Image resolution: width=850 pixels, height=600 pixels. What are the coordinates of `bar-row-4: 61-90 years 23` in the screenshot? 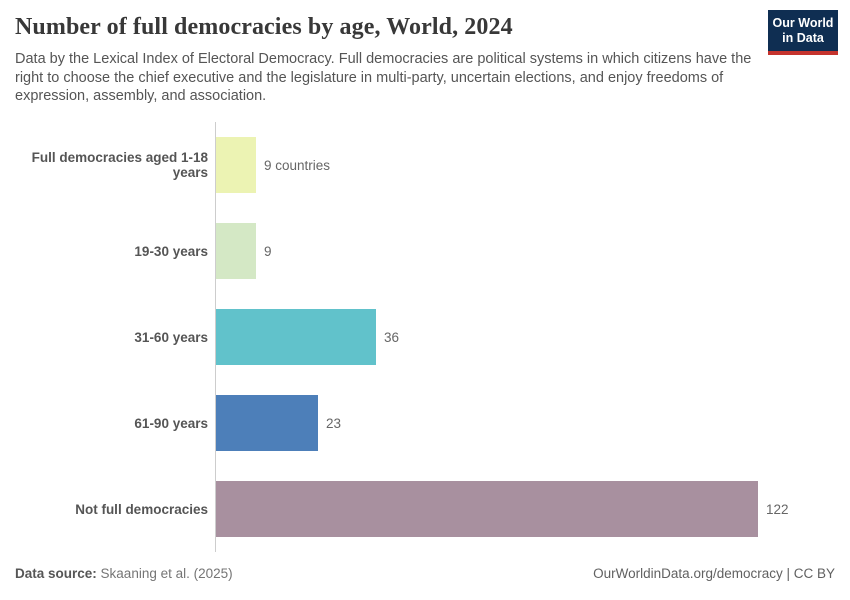 It's located at (425, 423).